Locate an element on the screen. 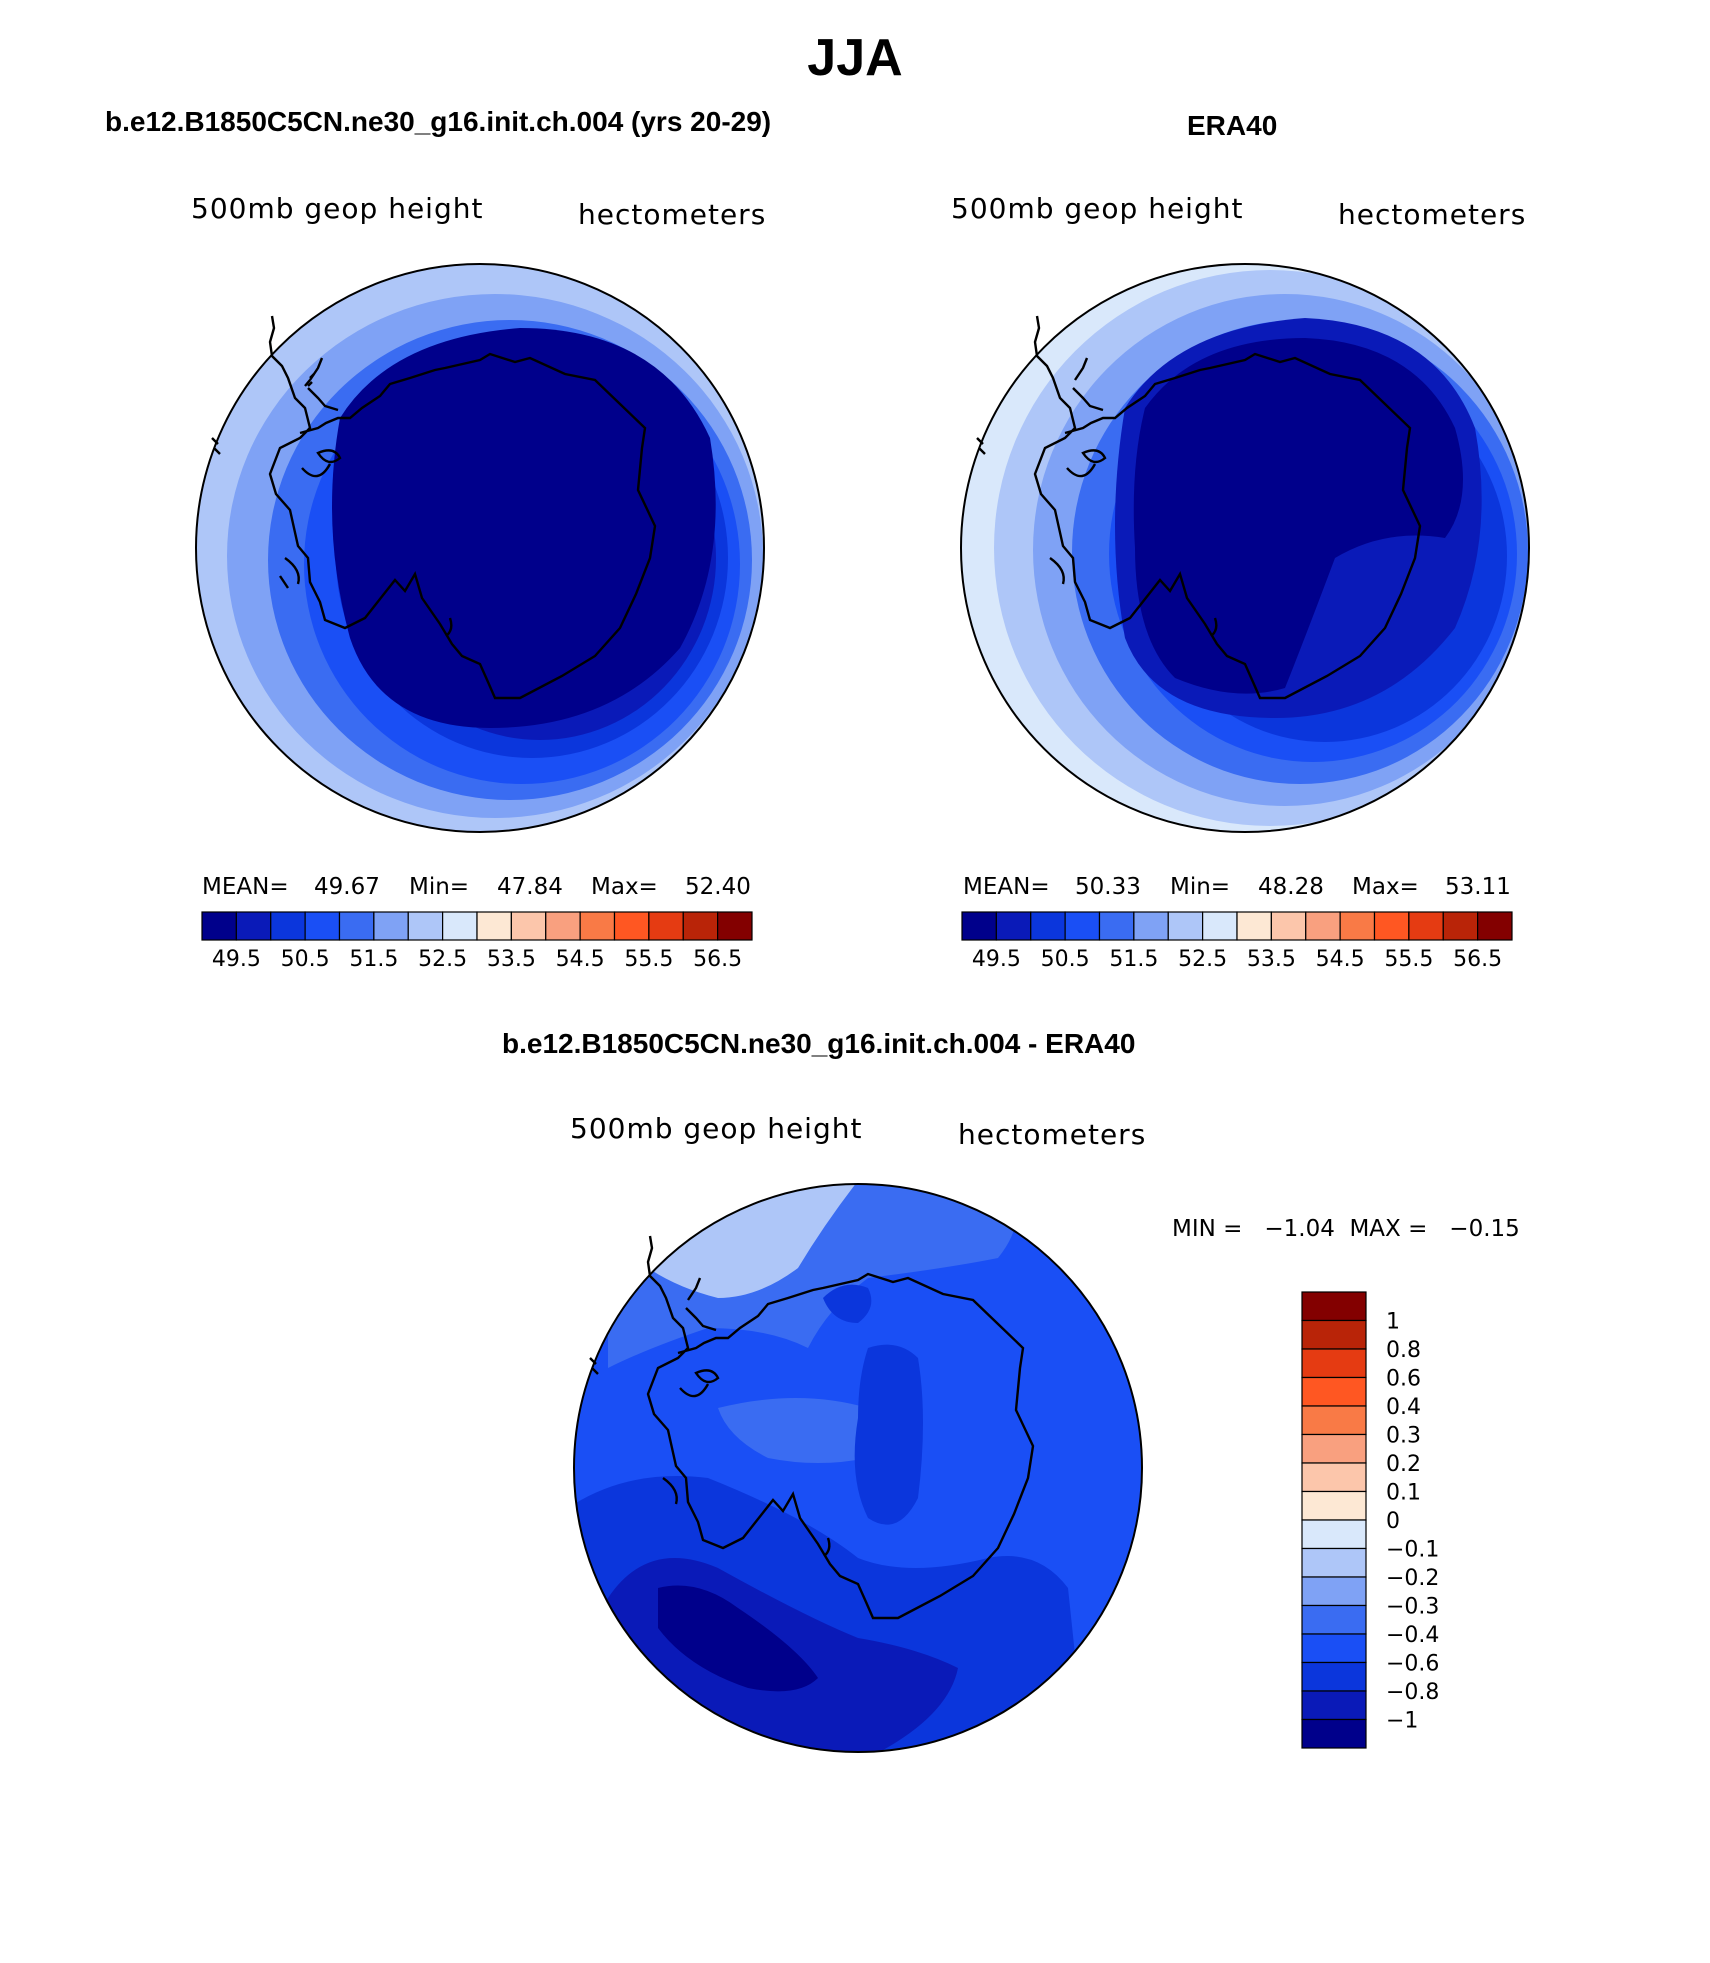 This screenshot has width=1710, height=1963. diff-contours is located at coordinates (858, 1468).